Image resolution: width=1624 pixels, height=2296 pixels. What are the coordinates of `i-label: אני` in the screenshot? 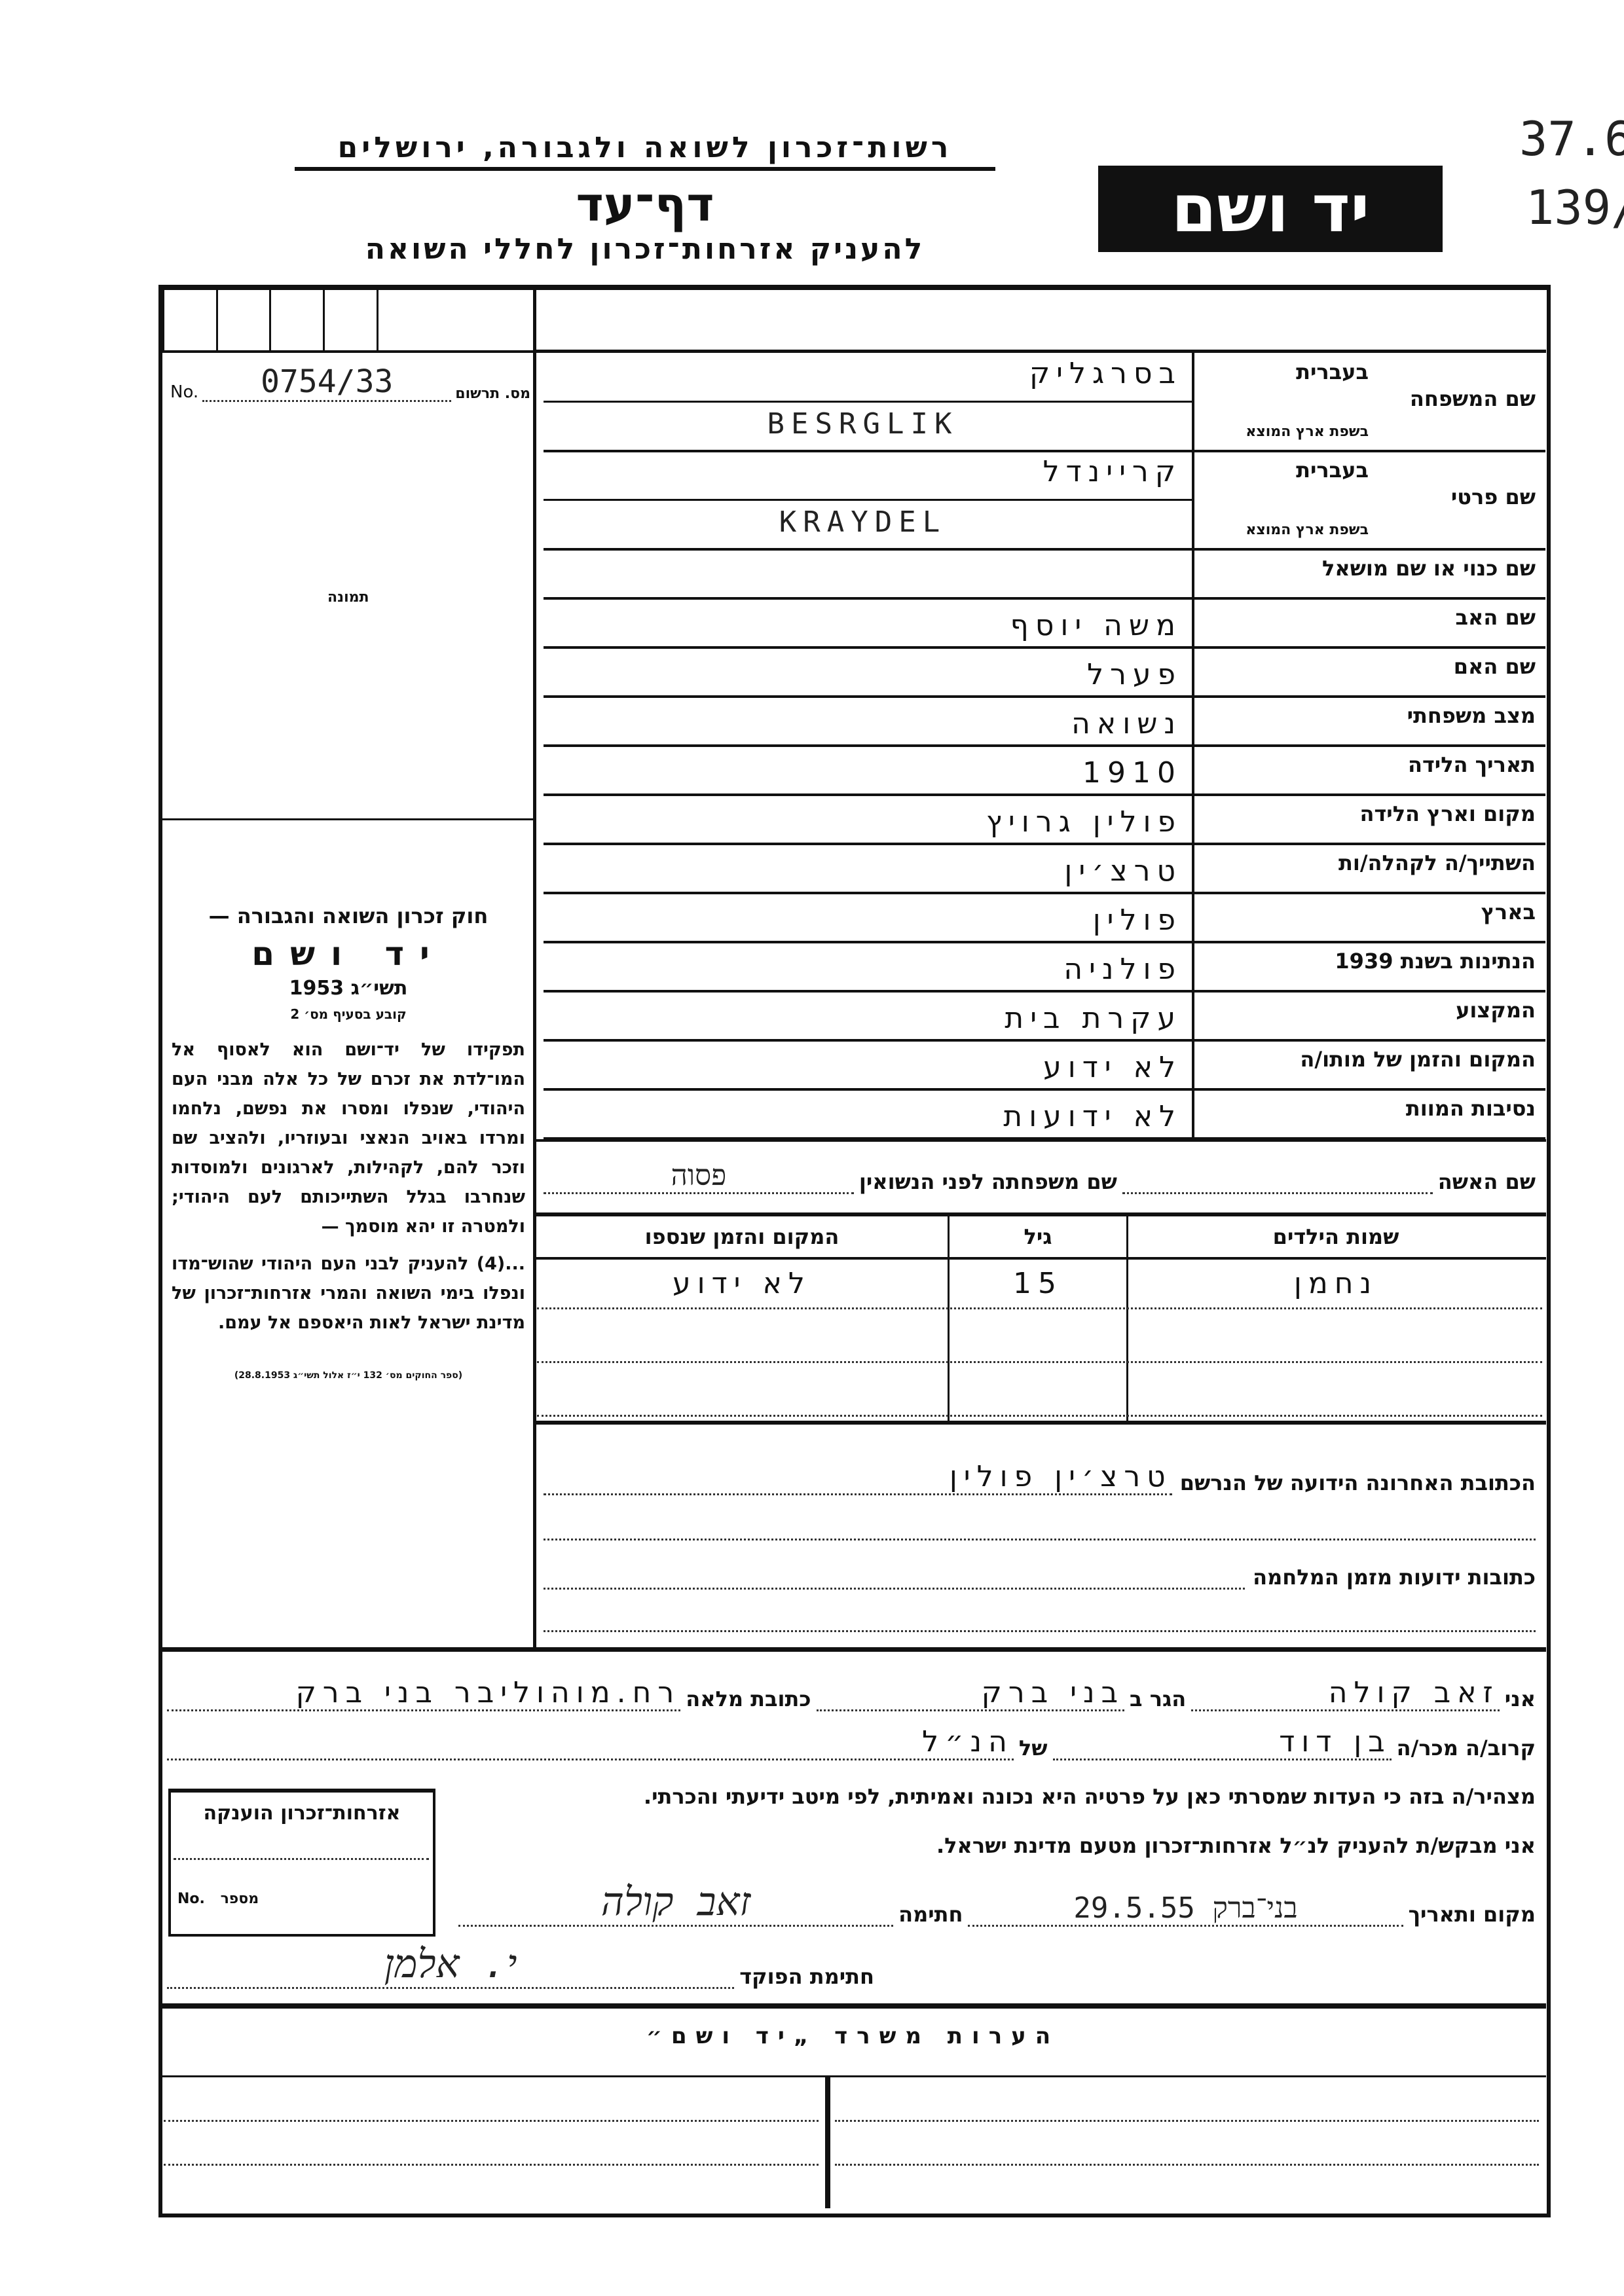 It's located at (1520, 1698).